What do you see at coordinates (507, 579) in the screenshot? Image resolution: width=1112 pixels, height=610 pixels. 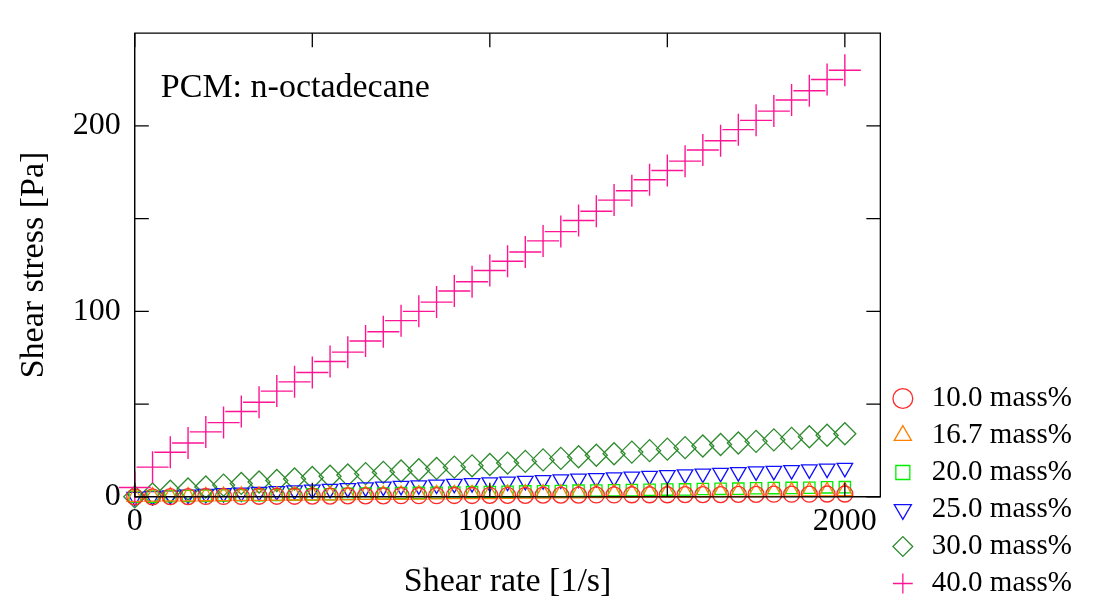 I see `x-axis-title: Shear rate [1/s]` at bounding box center [507, 579].